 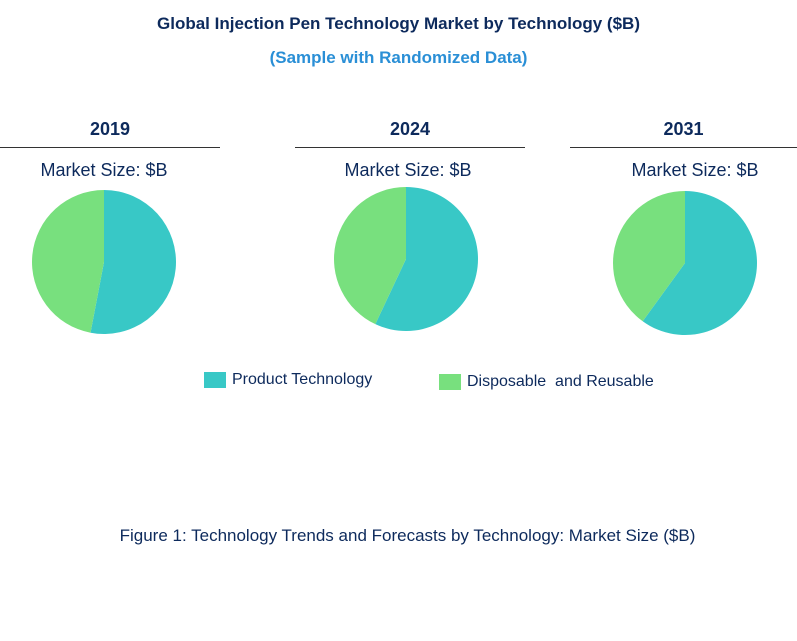 I want to click on legend-item-disposable-reusable: Disposable and Reusable, so click(x=546, y=382).